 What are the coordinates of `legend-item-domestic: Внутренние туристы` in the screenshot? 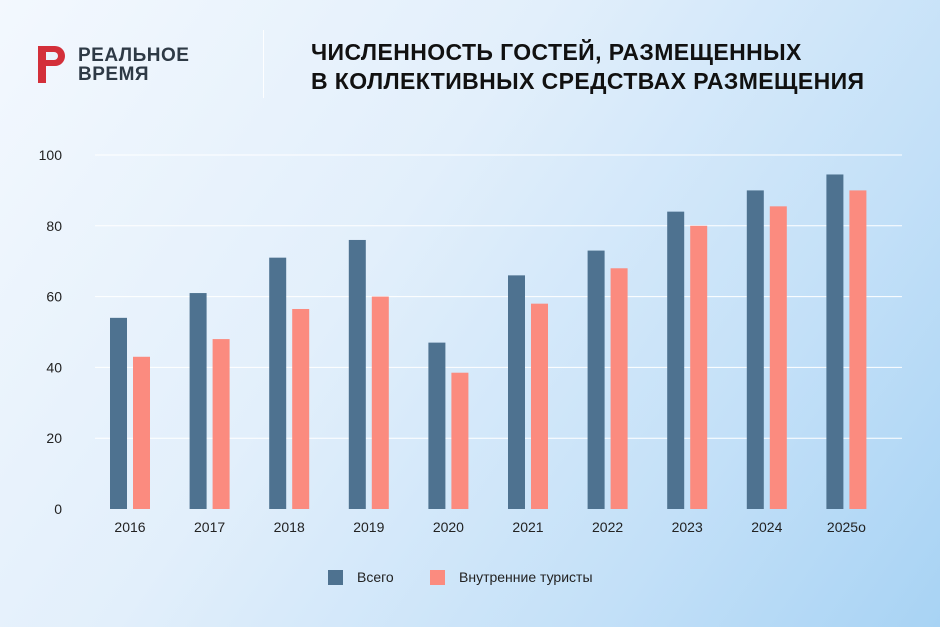 It's located at (511, 577).